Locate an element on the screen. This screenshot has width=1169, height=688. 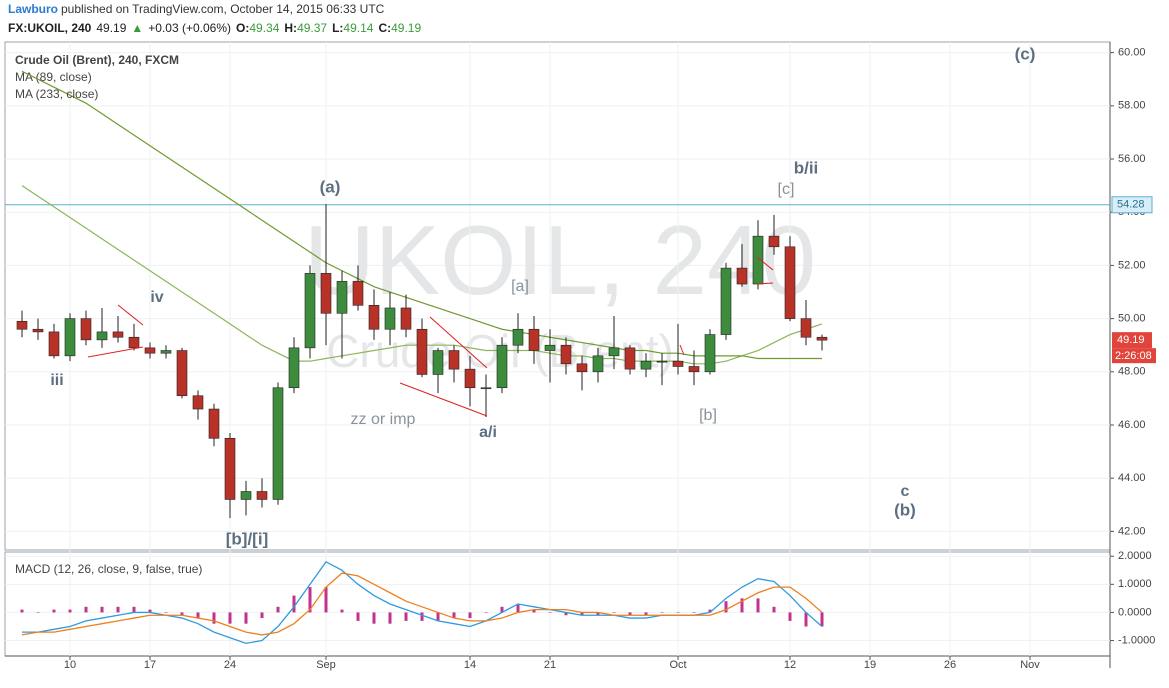
y-tick-label: 0.0000 is located at coordinates (1135, 612).